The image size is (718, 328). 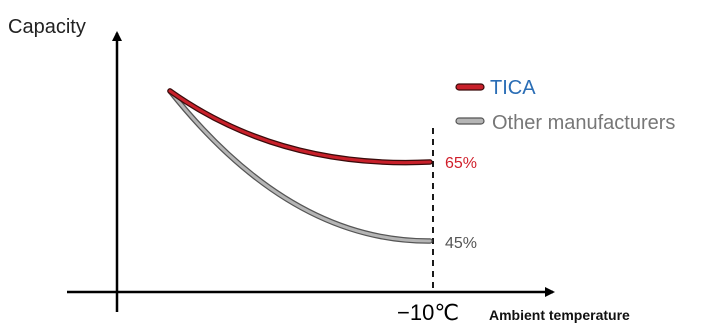 I want to click on legend: TICA Other manufacturers, so click(x=565, y=105).